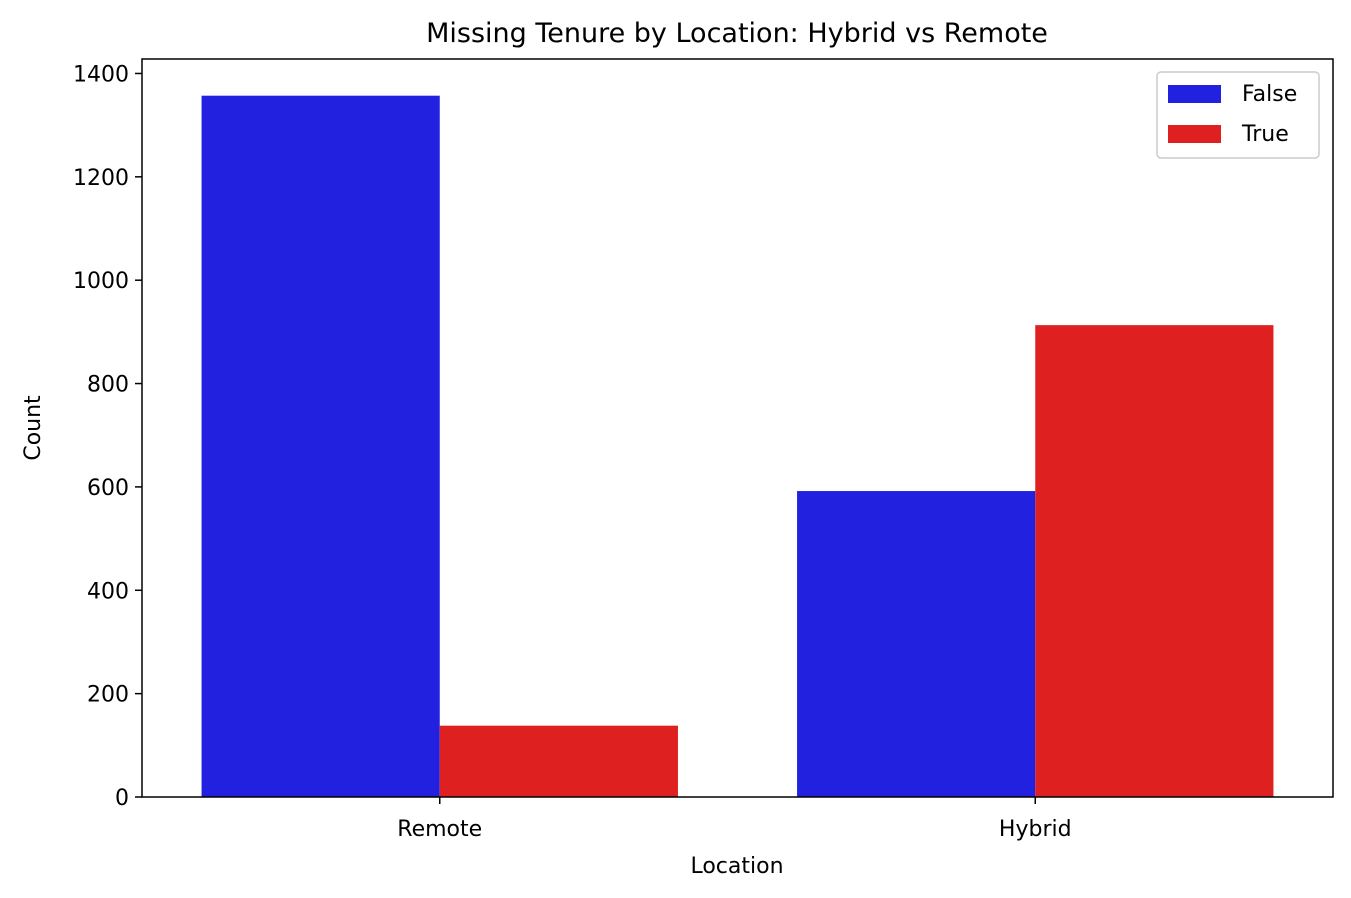  What do you see at coordinates (1265, 134) in the screenshot?
I see `legend-label-true: True` at bounding box center [1265, 134].